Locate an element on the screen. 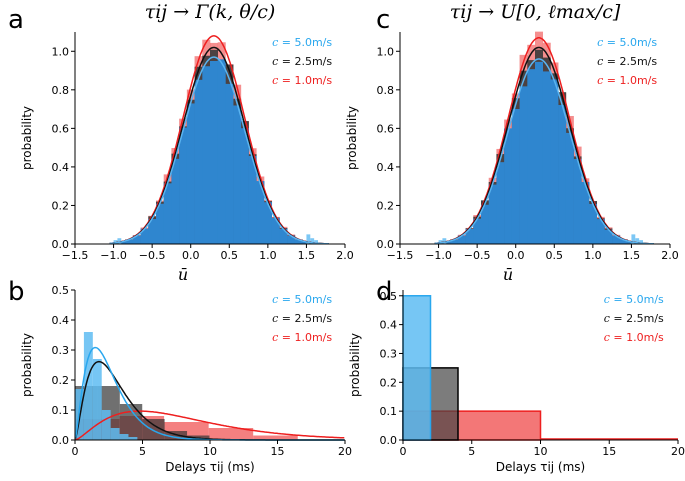 The width and height of the screenshot is (685, 481). d-hist-c5-bar is located at coordinates (417, 368).